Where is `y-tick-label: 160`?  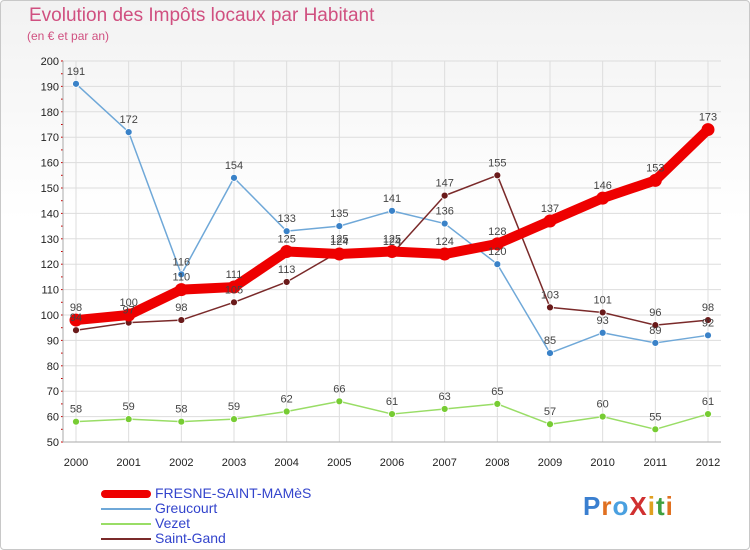
y-tick-label: 160 is located at coordinates (50, 164).